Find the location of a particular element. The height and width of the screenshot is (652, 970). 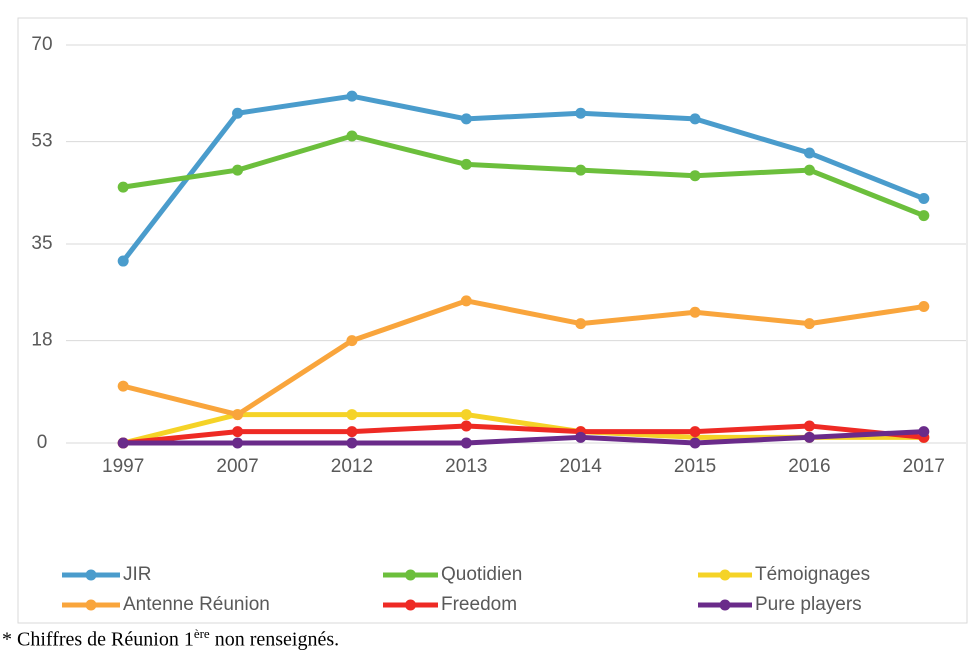

legend-label: Témoignages is located at coordinates (812, 574).